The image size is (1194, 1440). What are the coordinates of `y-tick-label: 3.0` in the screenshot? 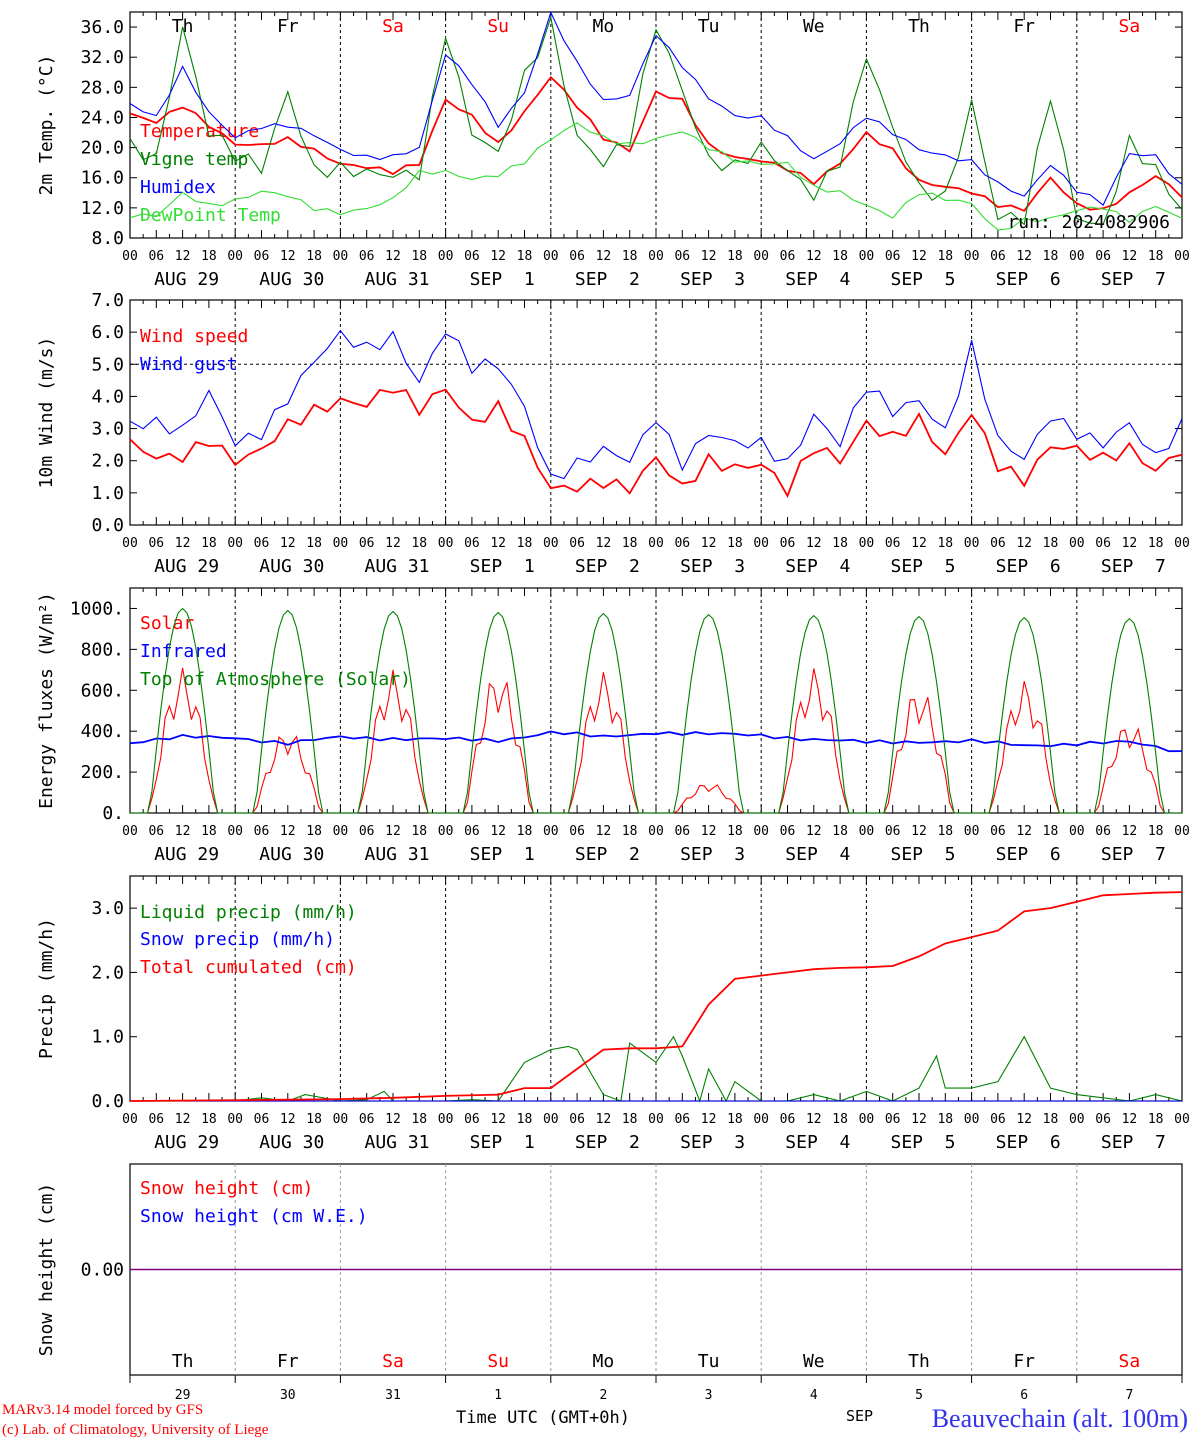 It's located at (107, 908).